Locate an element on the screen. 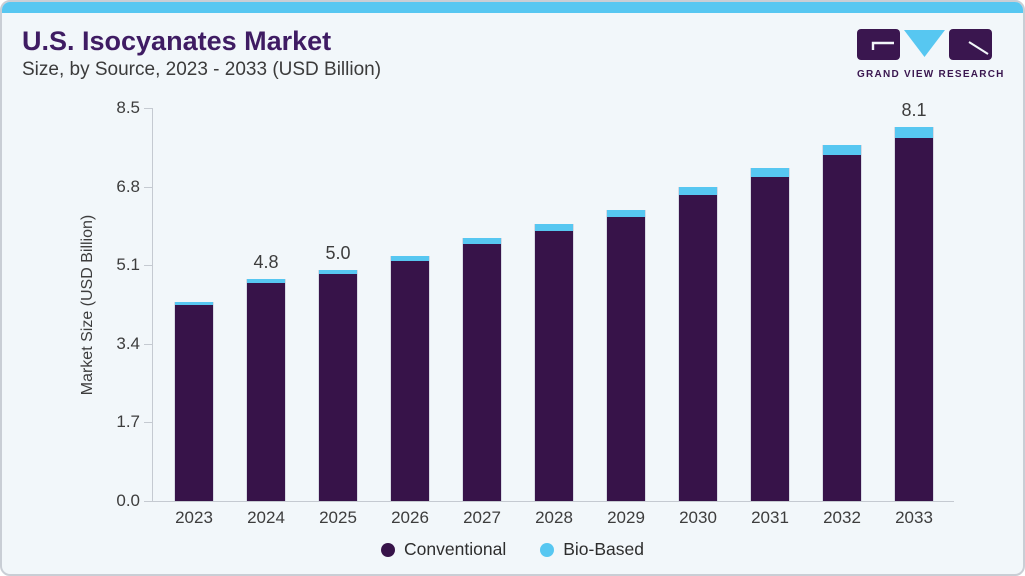 The width and height of the screenshot is (1025, 576). bar-group-2030 is located at coordinates (698, 344).